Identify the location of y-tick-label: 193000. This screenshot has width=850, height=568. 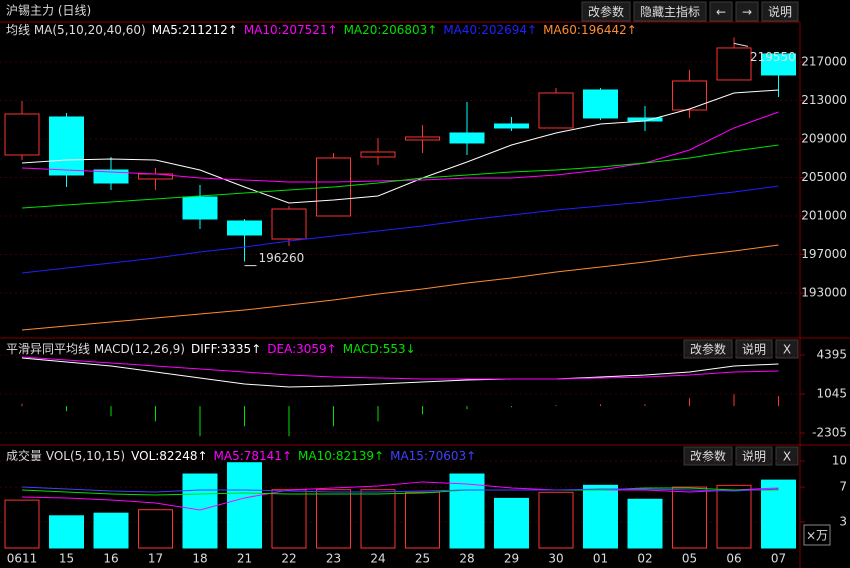
(824, 293).